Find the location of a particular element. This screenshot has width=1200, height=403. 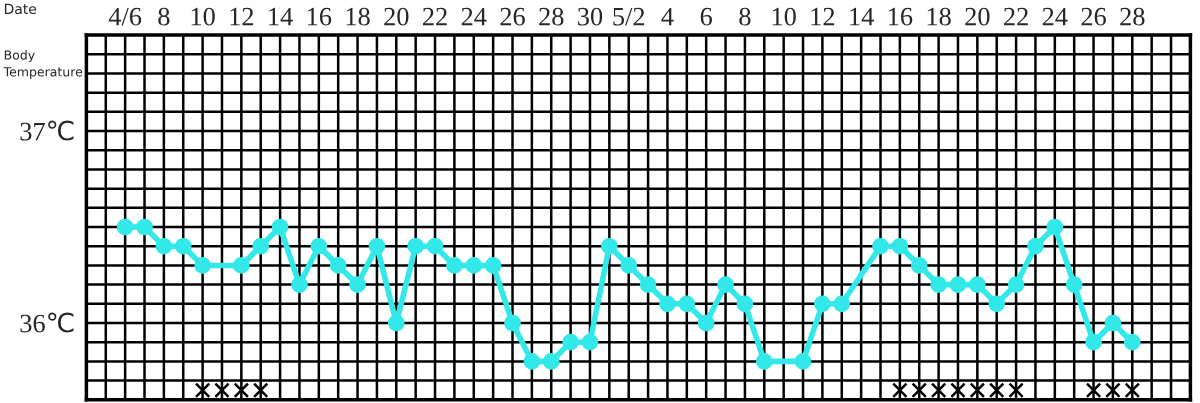

x-axis-title: Date is located at coordinates (20, 9).